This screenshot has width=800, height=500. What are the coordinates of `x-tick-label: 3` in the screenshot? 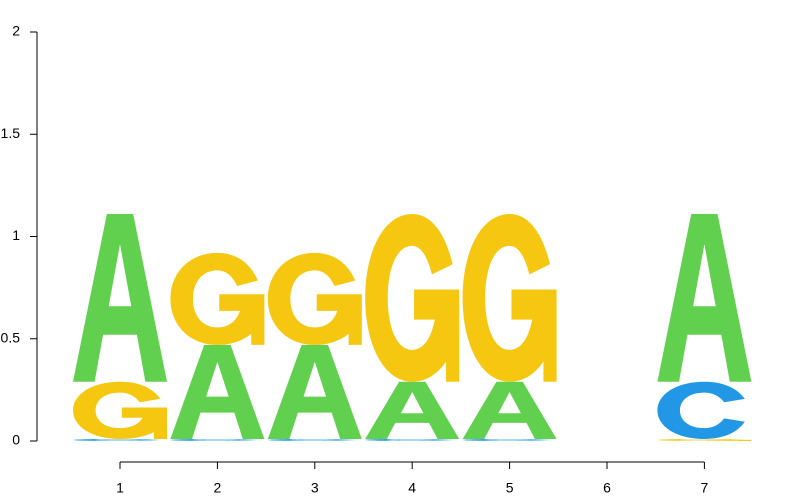 It's located at (315, 488).